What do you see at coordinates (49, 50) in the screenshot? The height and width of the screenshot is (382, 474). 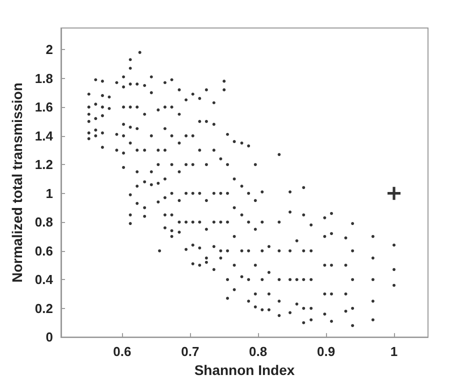 I see `y-tick-label: 2` at bounding box center [49, 50].